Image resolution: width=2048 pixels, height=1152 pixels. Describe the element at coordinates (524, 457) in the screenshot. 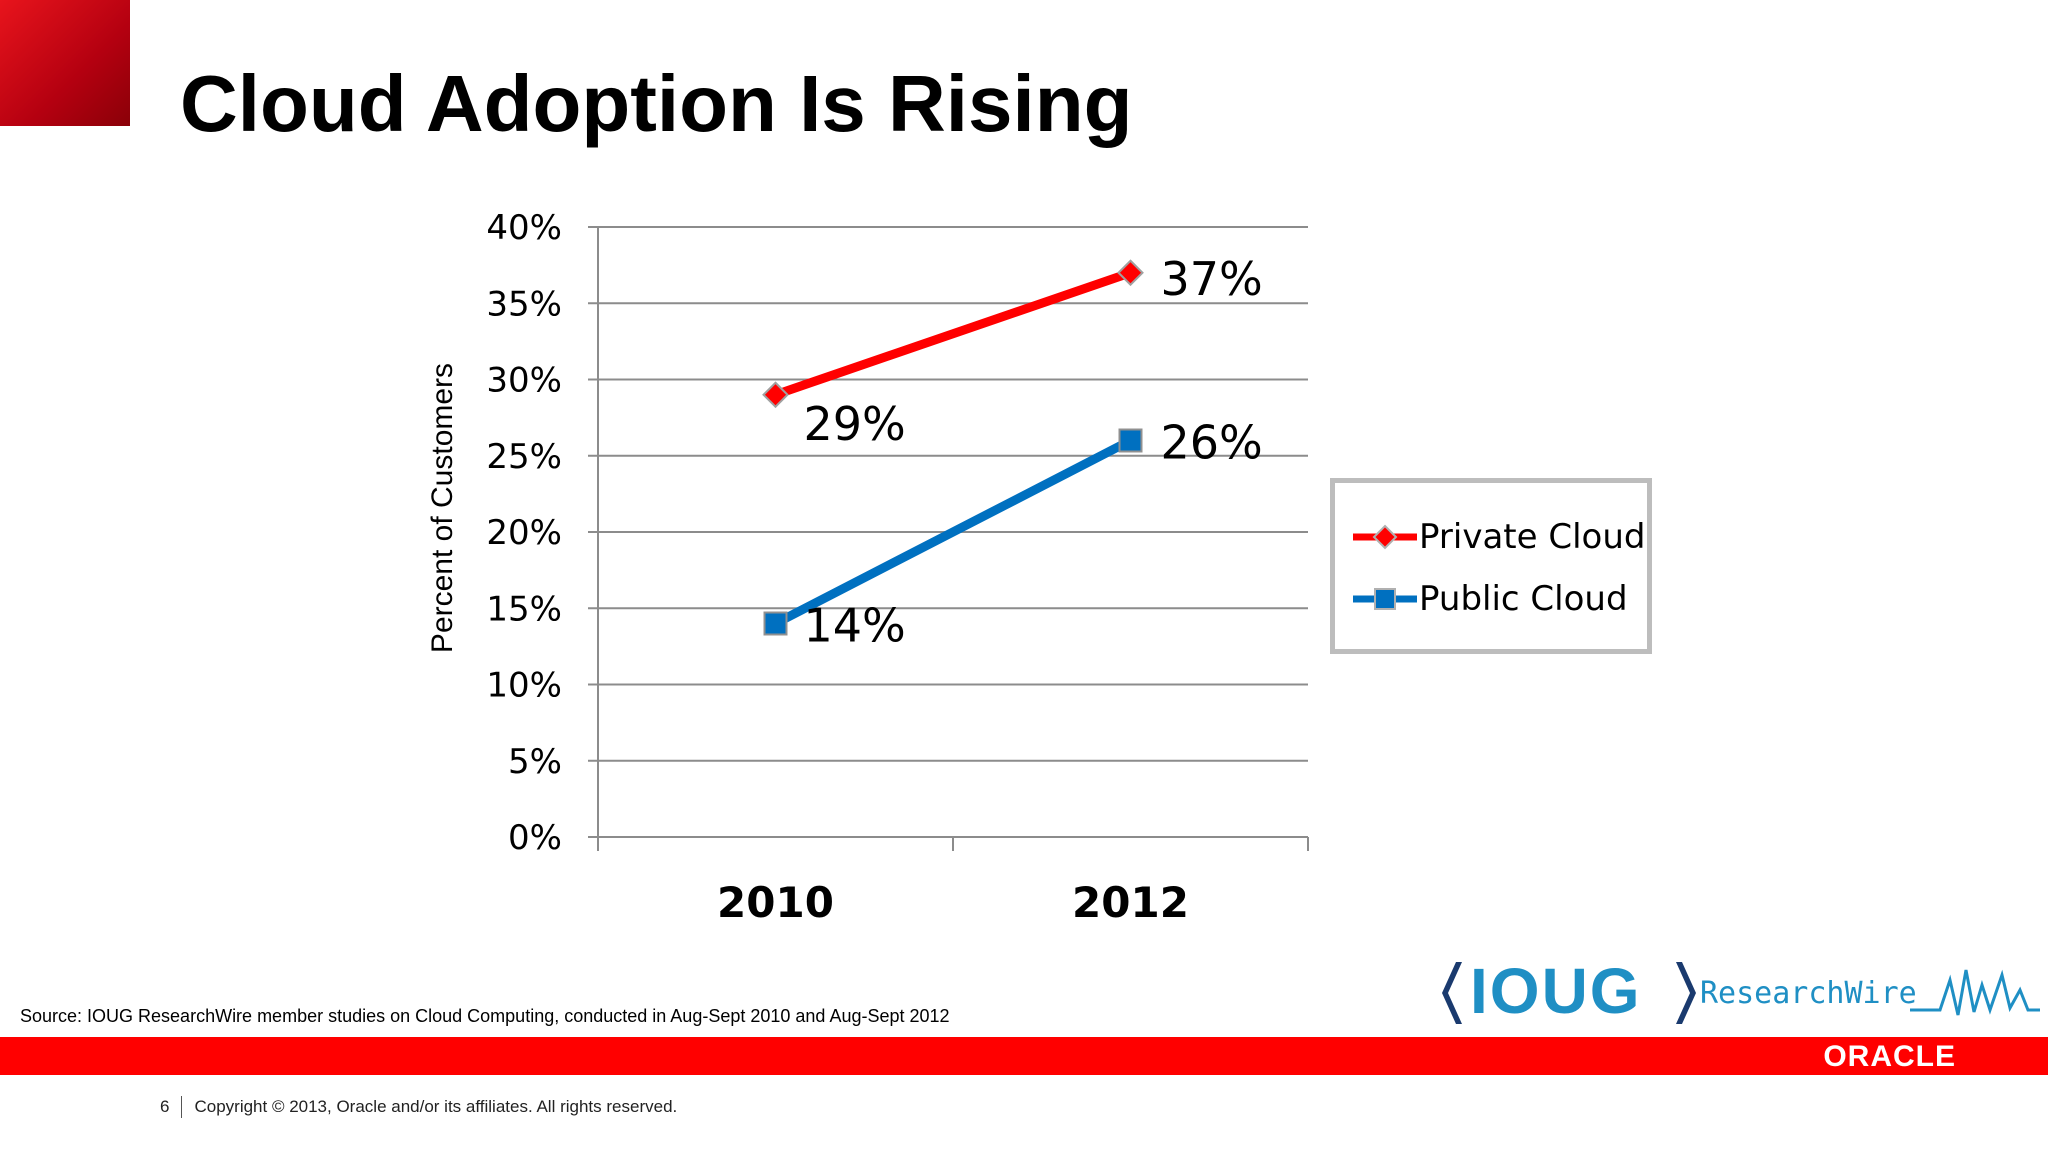

I see `y-tick-label: 25%` at that location.